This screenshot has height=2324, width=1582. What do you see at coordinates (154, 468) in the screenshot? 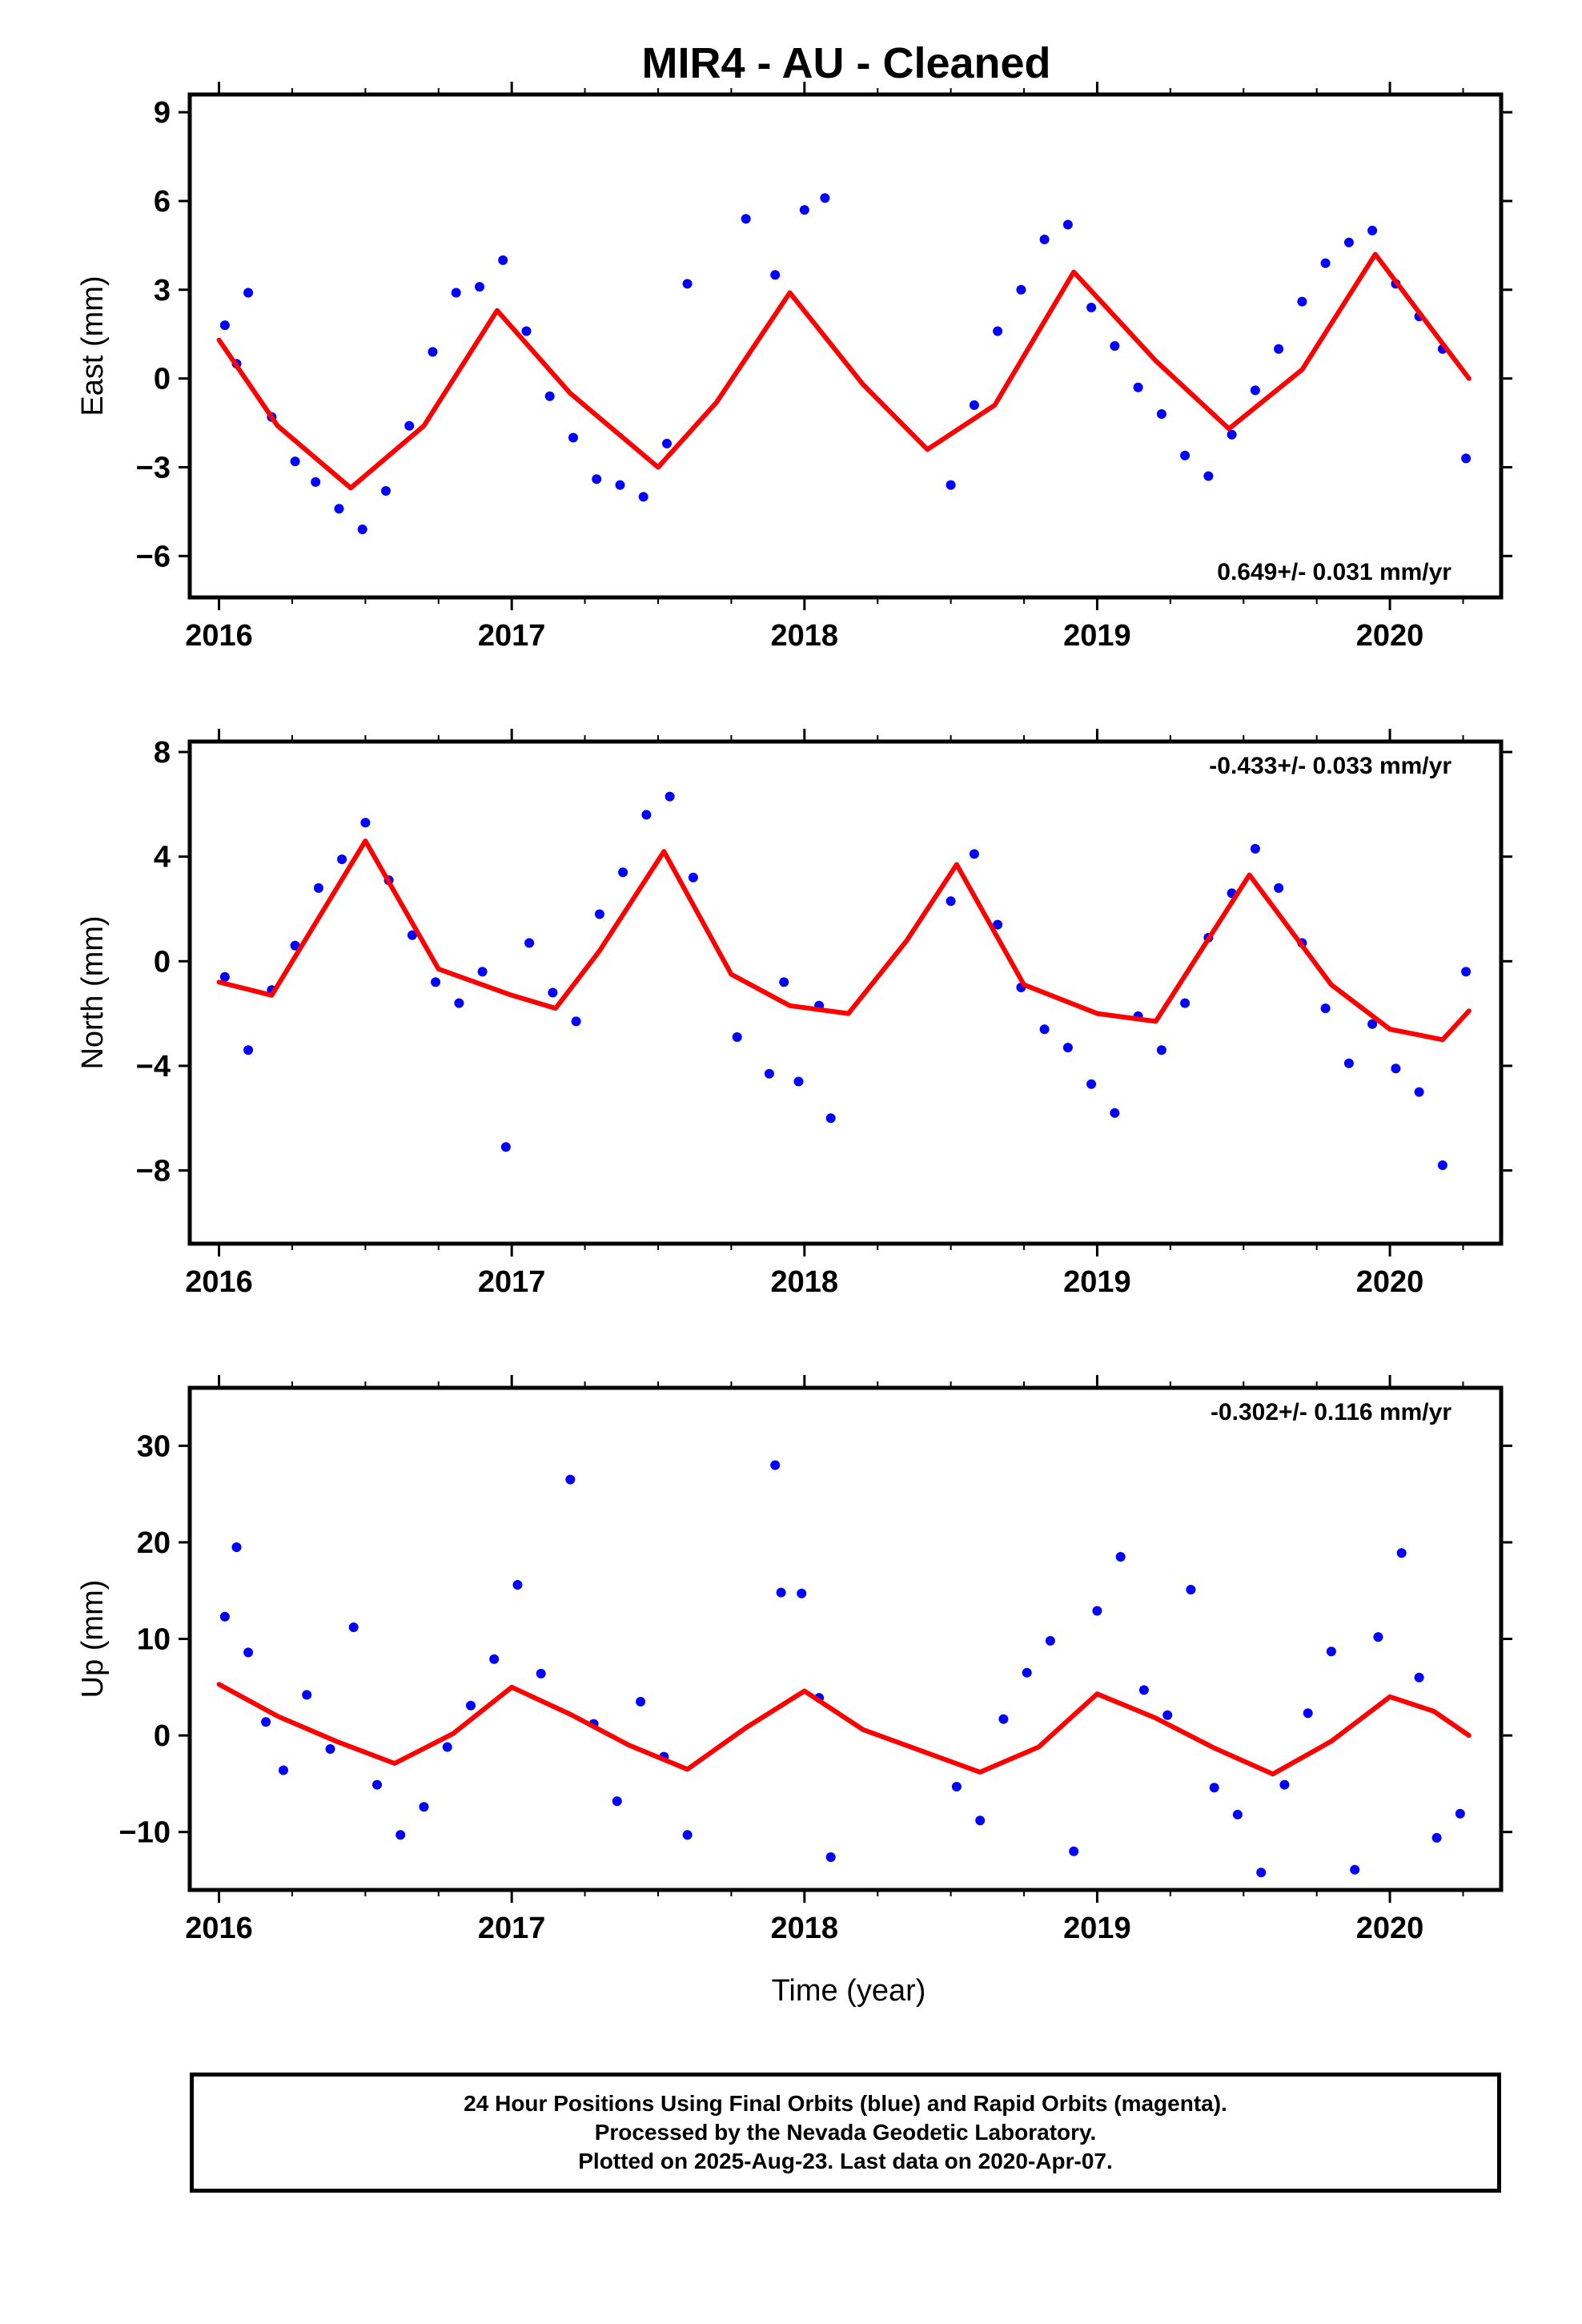
I see `y-tick-label: −3` at bounding box center [154, 468].